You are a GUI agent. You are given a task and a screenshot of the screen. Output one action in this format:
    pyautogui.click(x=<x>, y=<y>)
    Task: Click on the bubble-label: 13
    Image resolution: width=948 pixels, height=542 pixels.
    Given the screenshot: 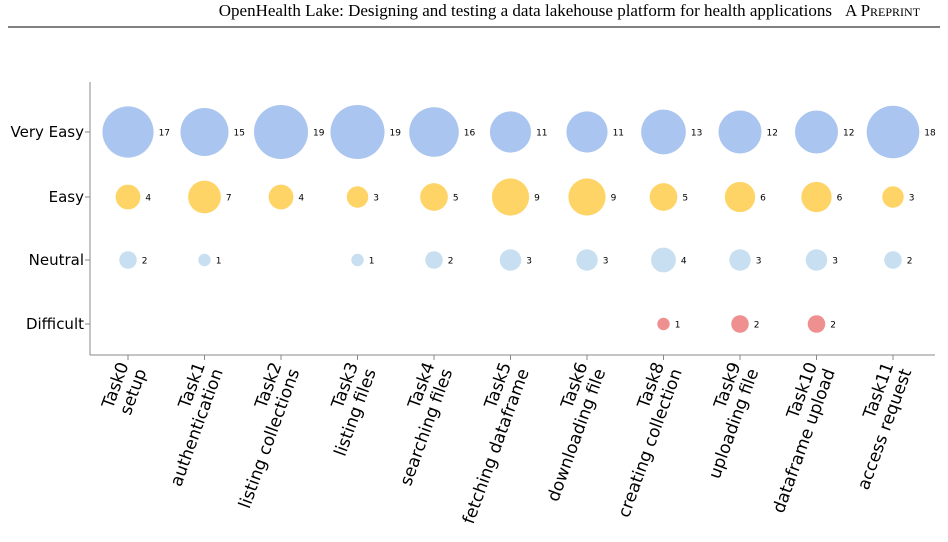 What is the action you would take?
    pyautogui.click(x=696, y=134)
    